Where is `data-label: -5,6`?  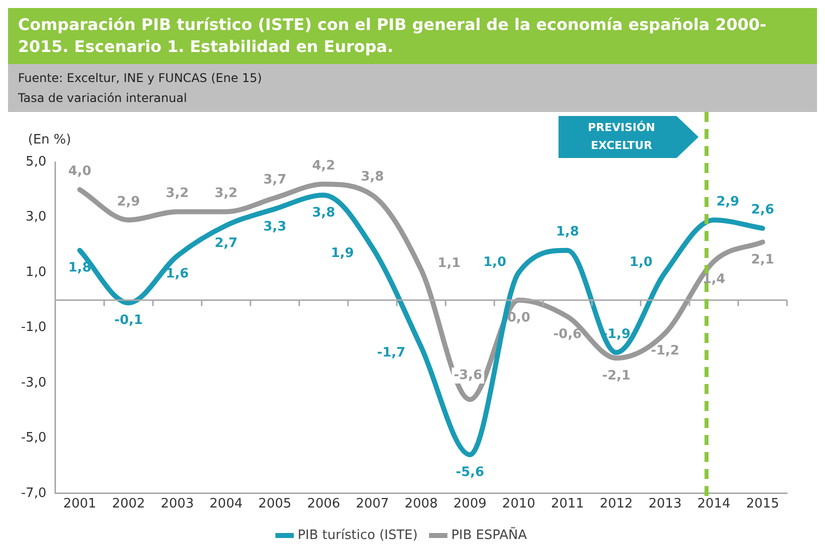
data-label: -5,6 is located at coordinates (470, 472).